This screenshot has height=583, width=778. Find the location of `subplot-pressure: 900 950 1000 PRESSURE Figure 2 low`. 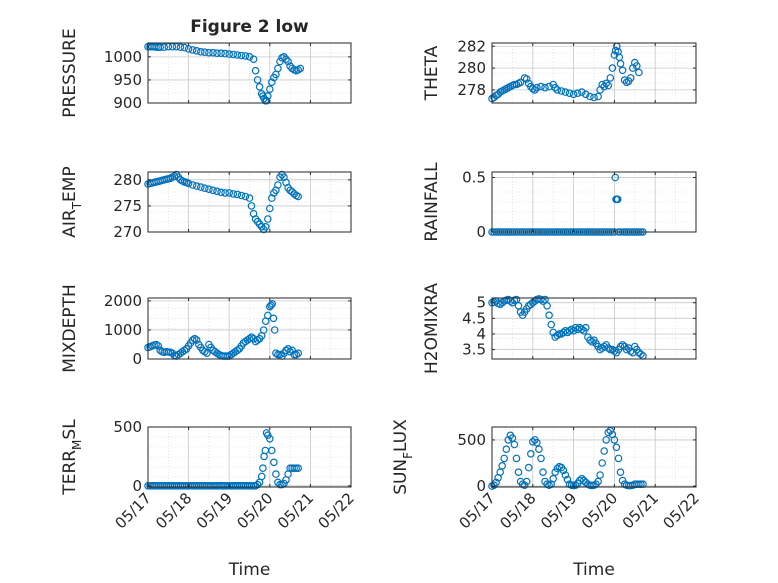

subplot-pressure: 900 950 1000 PRESSURE Figure 2 low is located at coordinates (206, 67).